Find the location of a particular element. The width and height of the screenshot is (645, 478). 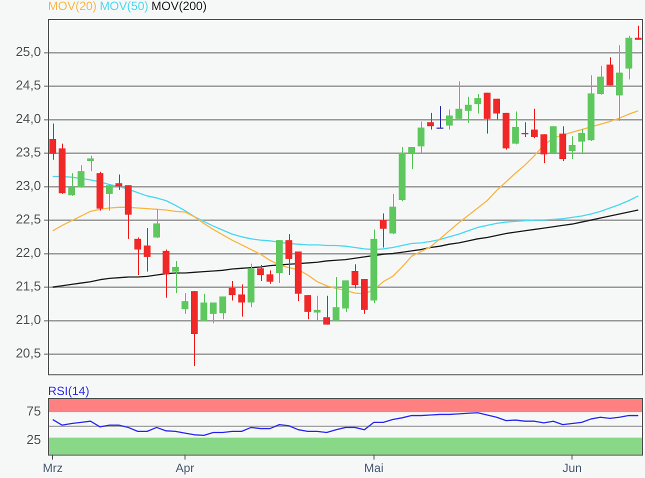

x-tick-label: Jun is located at coordinates (572, 468).